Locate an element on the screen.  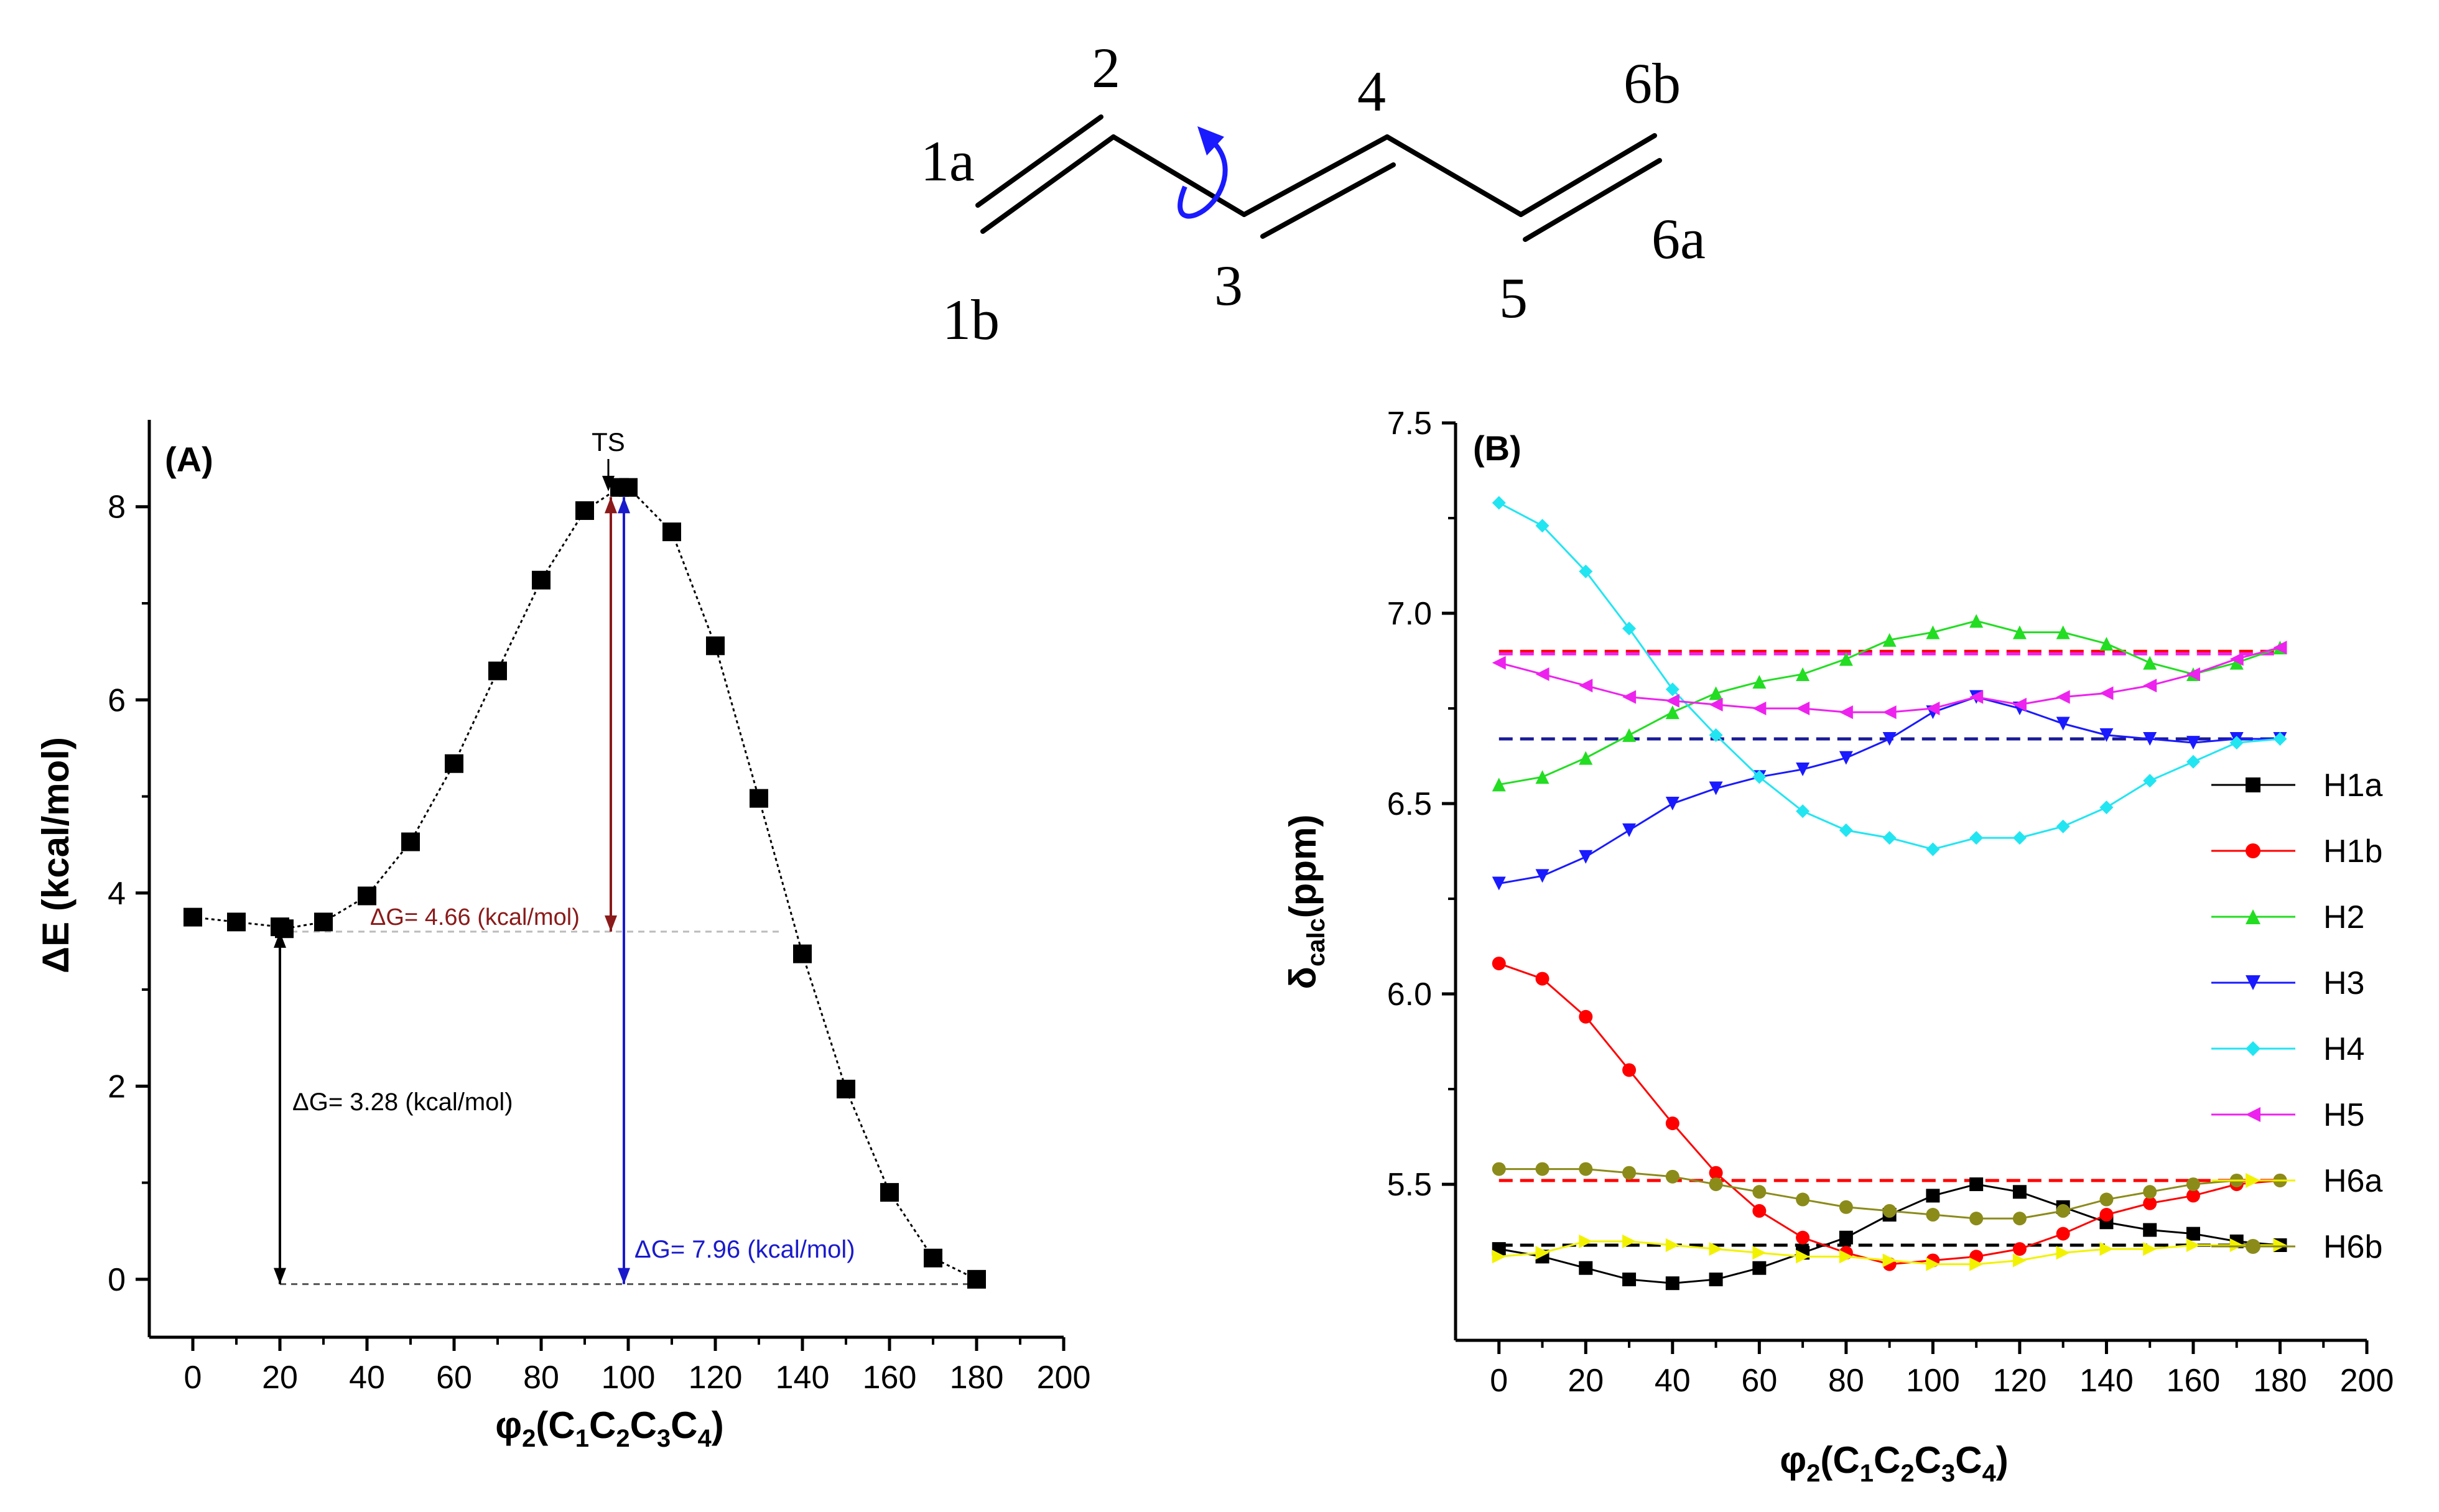
ts-arrowhead is located at coordinates (608, 483).